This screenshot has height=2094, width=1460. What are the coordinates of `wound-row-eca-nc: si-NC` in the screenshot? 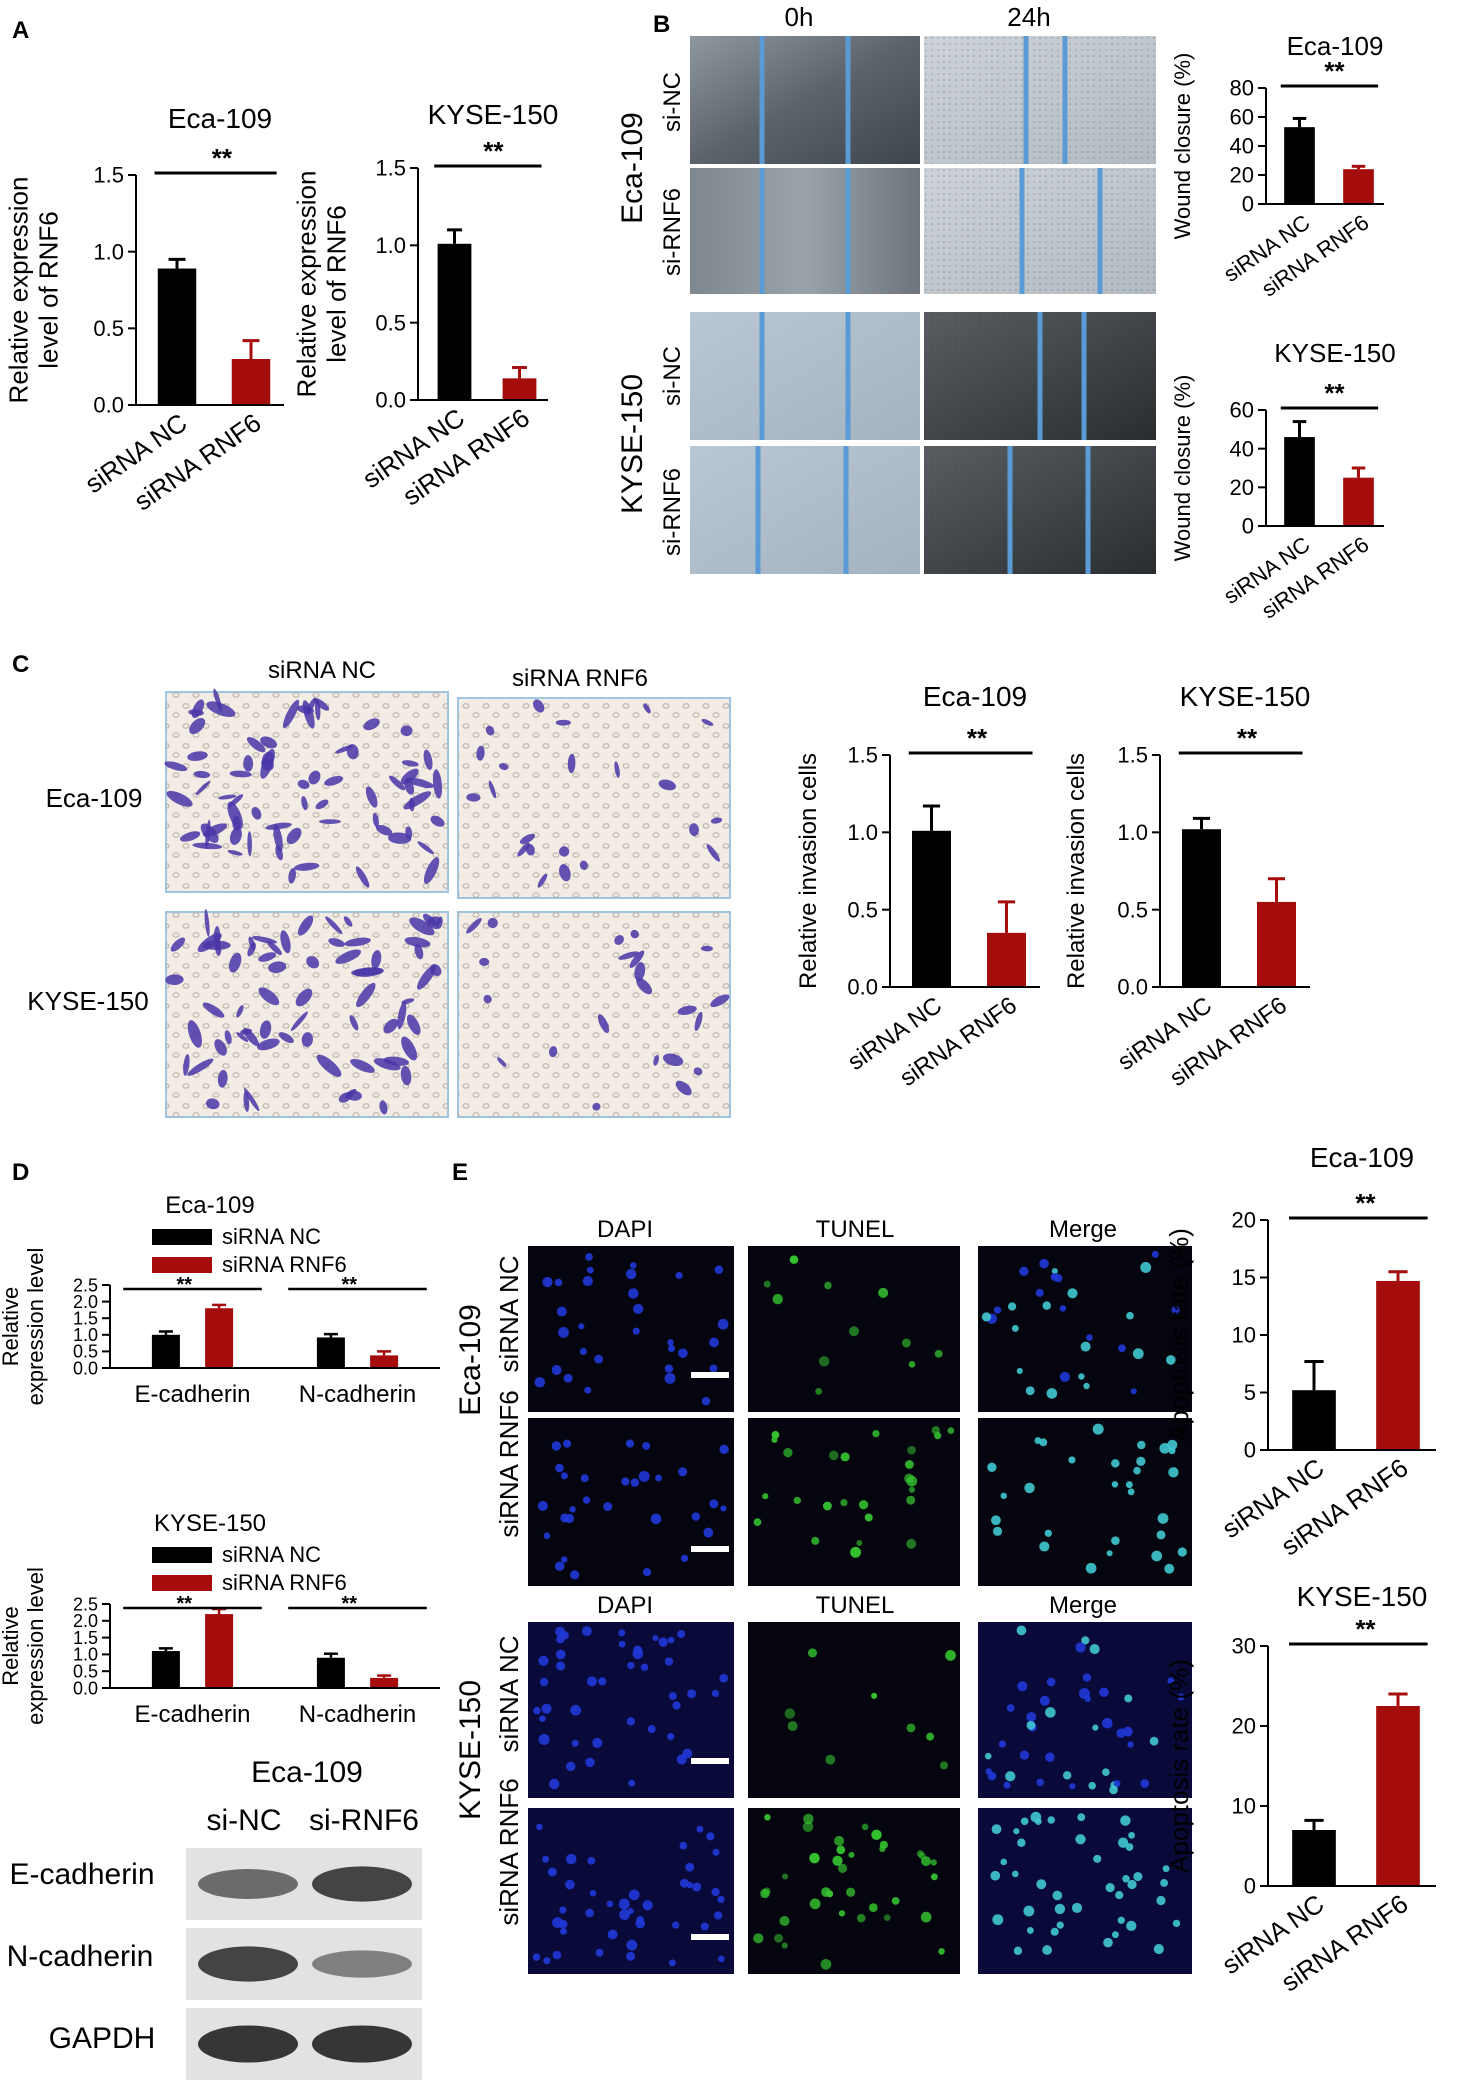 It's located at (672, 102).